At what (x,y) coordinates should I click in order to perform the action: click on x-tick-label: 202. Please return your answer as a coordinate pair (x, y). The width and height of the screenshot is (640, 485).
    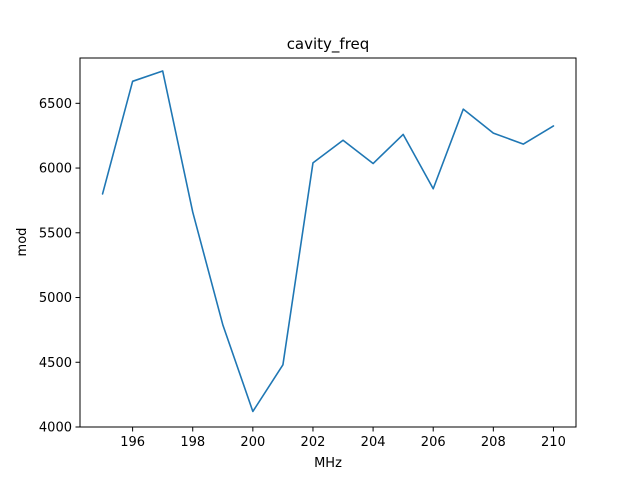
    Looking at the image, I should click on (313, 442).